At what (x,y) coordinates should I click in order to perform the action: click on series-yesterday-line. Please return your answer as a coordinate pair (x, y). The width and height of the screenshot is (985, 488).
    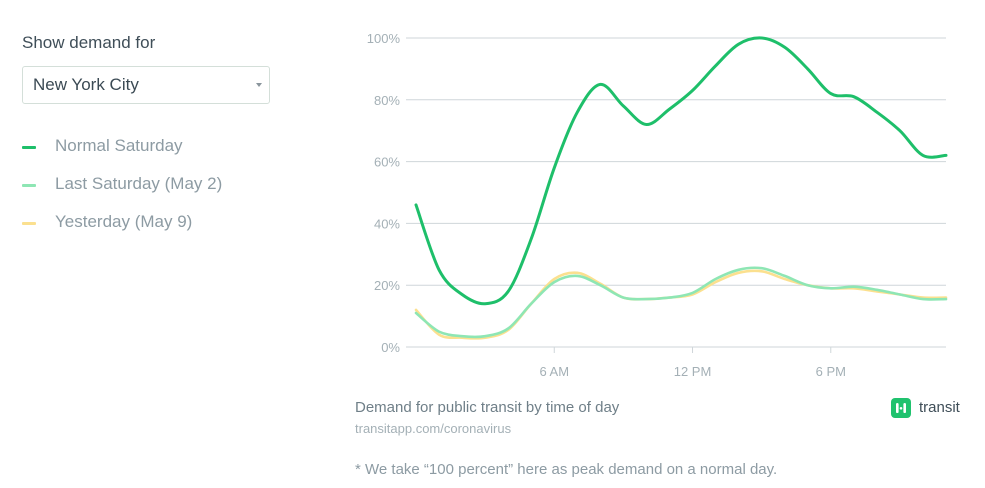
    Looking at the image, I should click on (681, 304).